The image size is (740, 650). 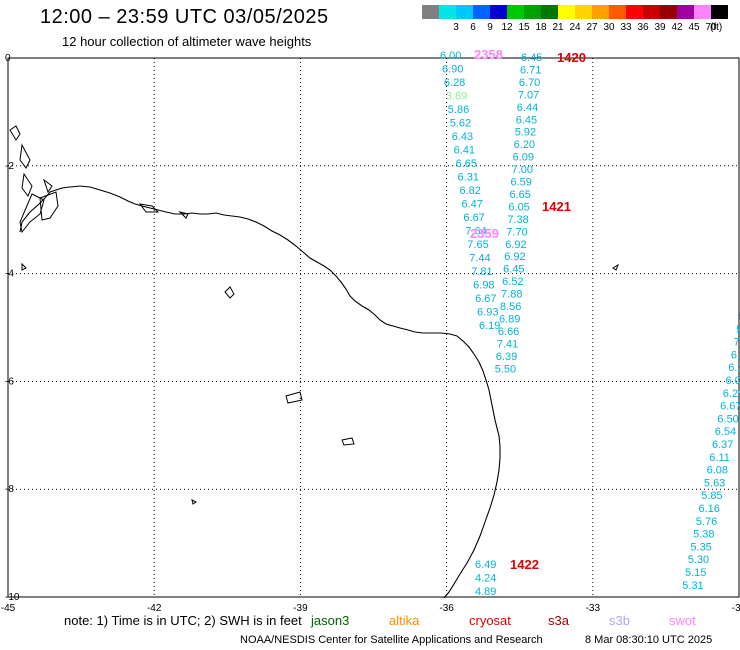 What do you see at coordinates (9, 381) in the screenshot?
I see `lat-tick-label: -6` at bounding box center [9, 381].